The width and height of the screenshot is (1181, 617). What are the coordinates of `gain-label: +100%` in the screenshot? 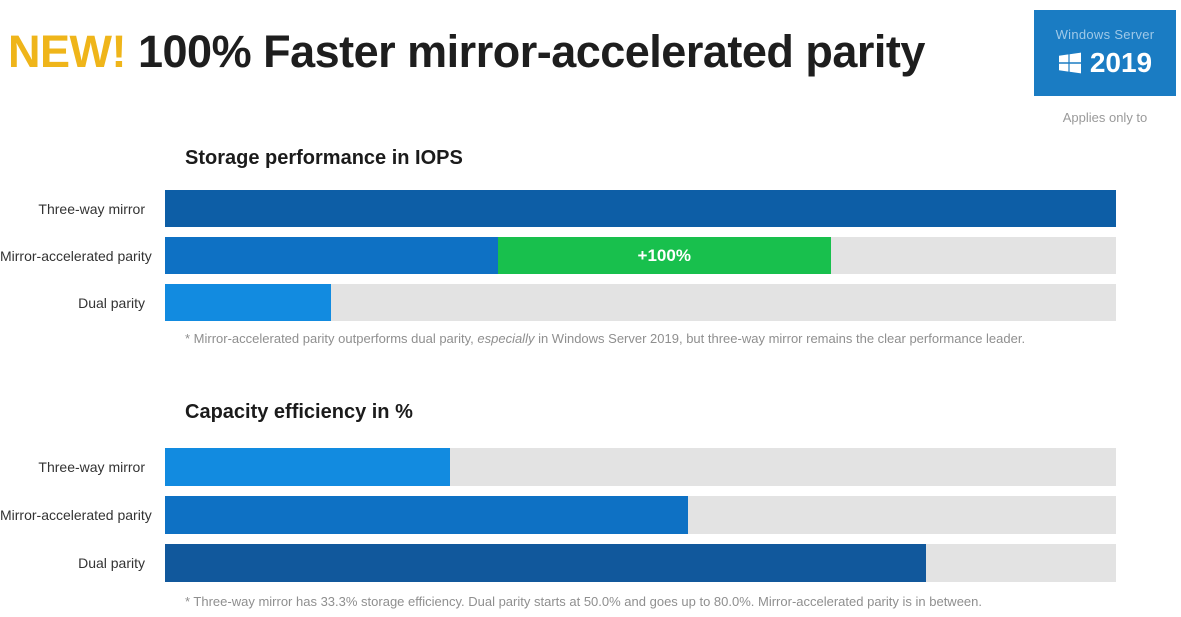 It's located at (664, 255).